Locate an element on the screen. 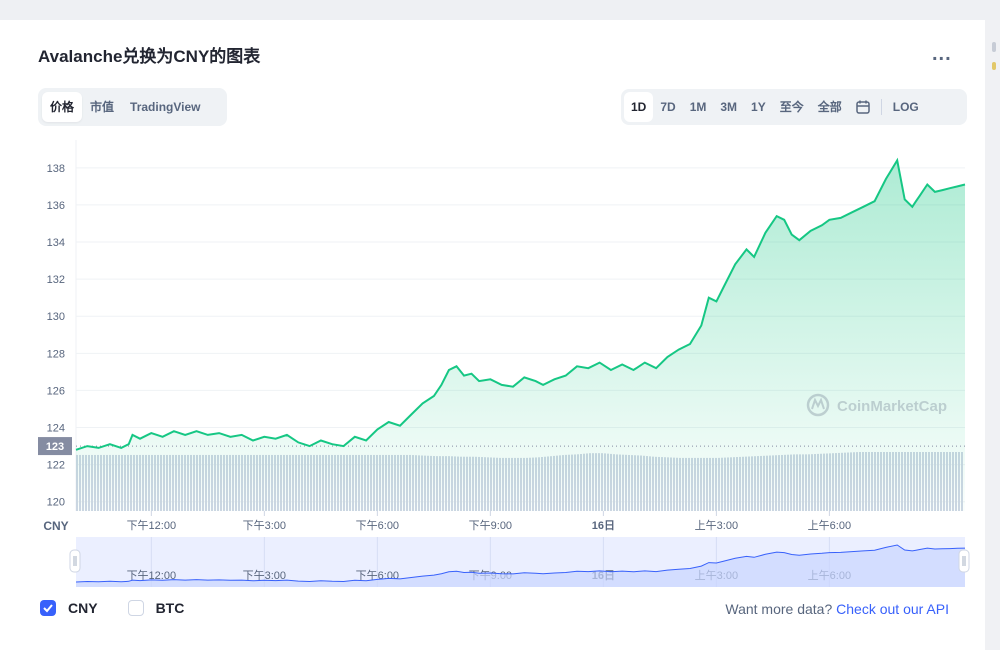 Image resolution: width=1000 pixels, height=650 pixels. log-scale-button: LOG is located at coordinates (905, 107).